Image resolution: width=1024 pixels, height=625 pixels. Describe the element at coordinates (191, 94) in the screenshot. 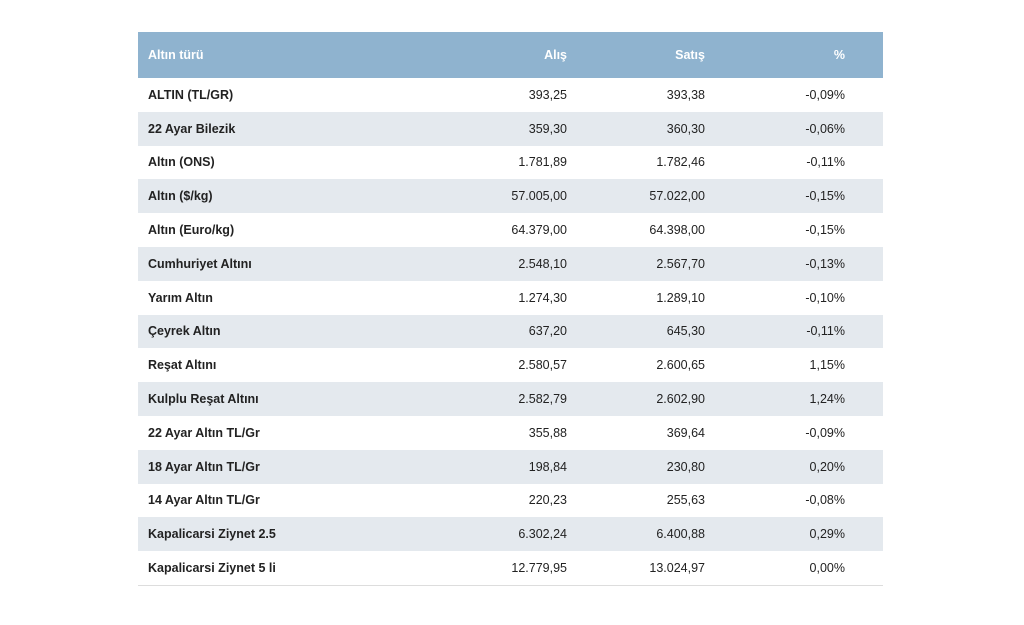

I see `table-cell: ALTIN (TL/GR)` at that location.